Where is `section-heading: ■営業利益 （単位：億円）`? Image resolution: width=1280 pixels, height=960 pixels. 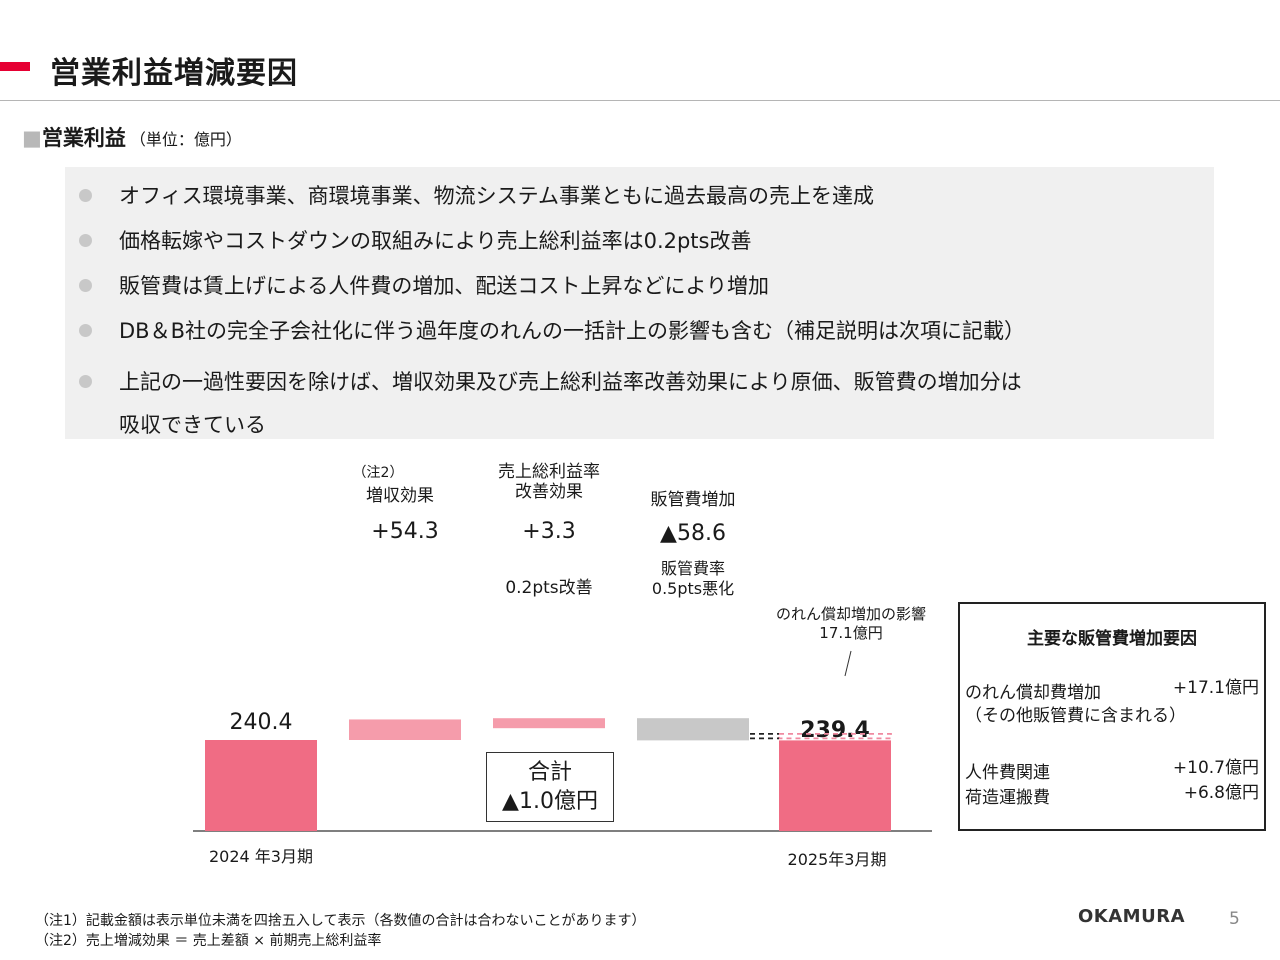 section-heading: ■営業利益 （単位：億円） is located at coordinates (132, 137).